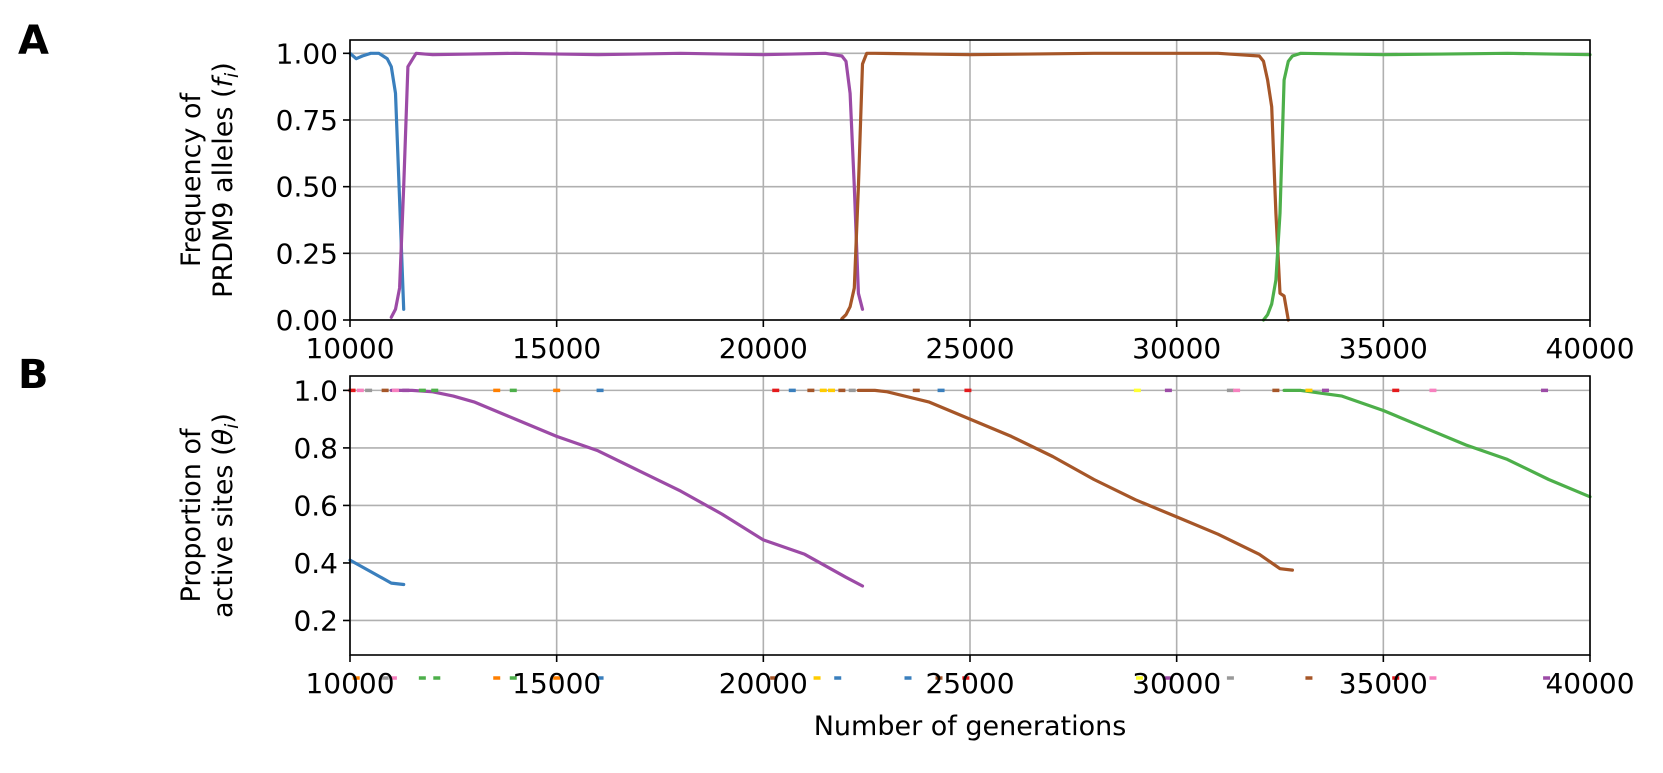  Describe the element at coordinates (191, 179) in the screenshot. I see `panel-a-ylabel-line1: Frequency of` at that location.